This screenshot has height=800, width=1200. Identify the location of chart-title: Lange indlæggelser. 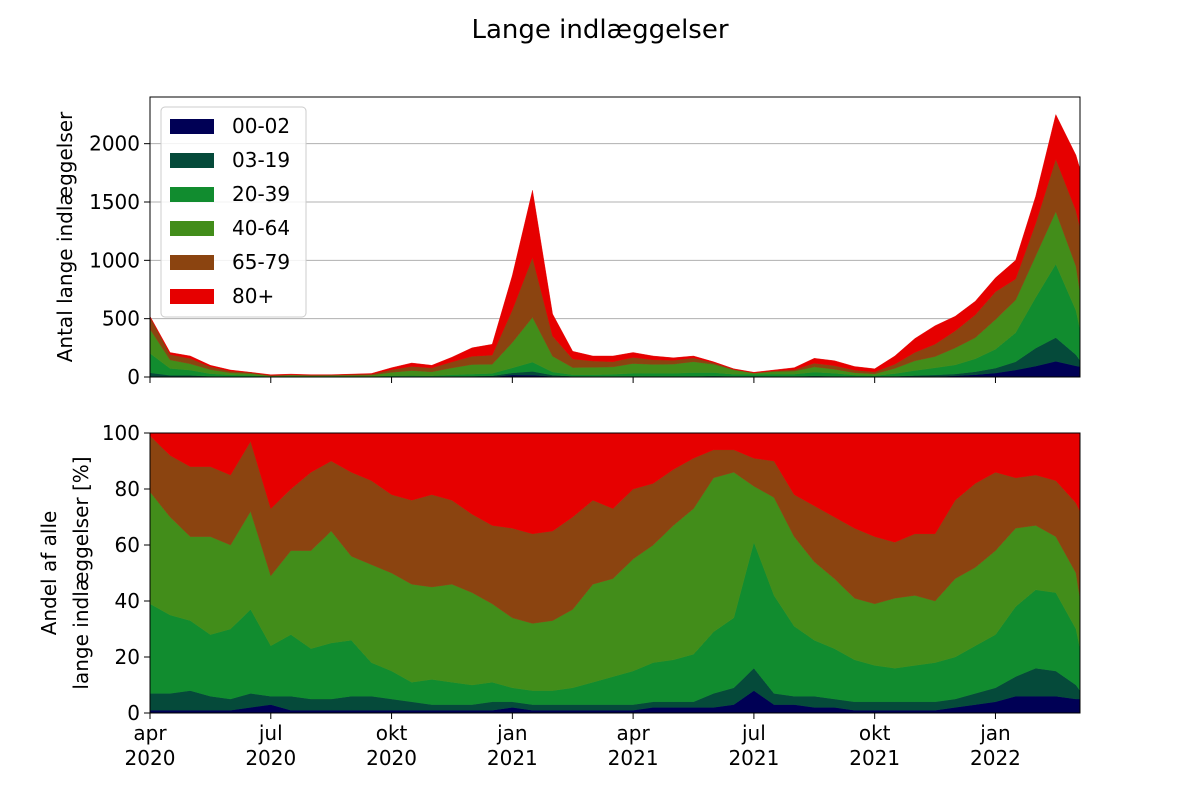
(599, 30).